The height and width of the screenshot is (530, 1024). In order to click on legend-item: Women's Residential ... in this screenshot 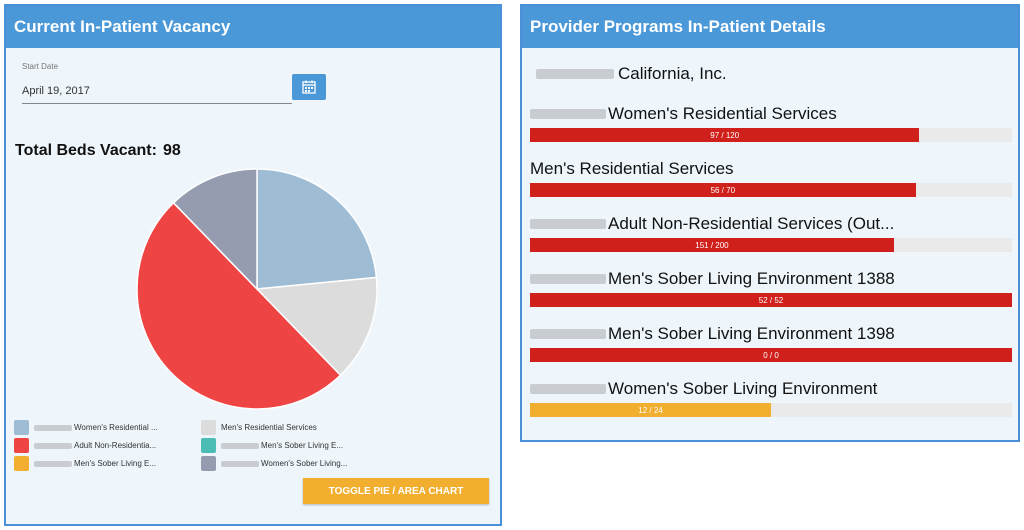, I will do `click(86, 427)`.